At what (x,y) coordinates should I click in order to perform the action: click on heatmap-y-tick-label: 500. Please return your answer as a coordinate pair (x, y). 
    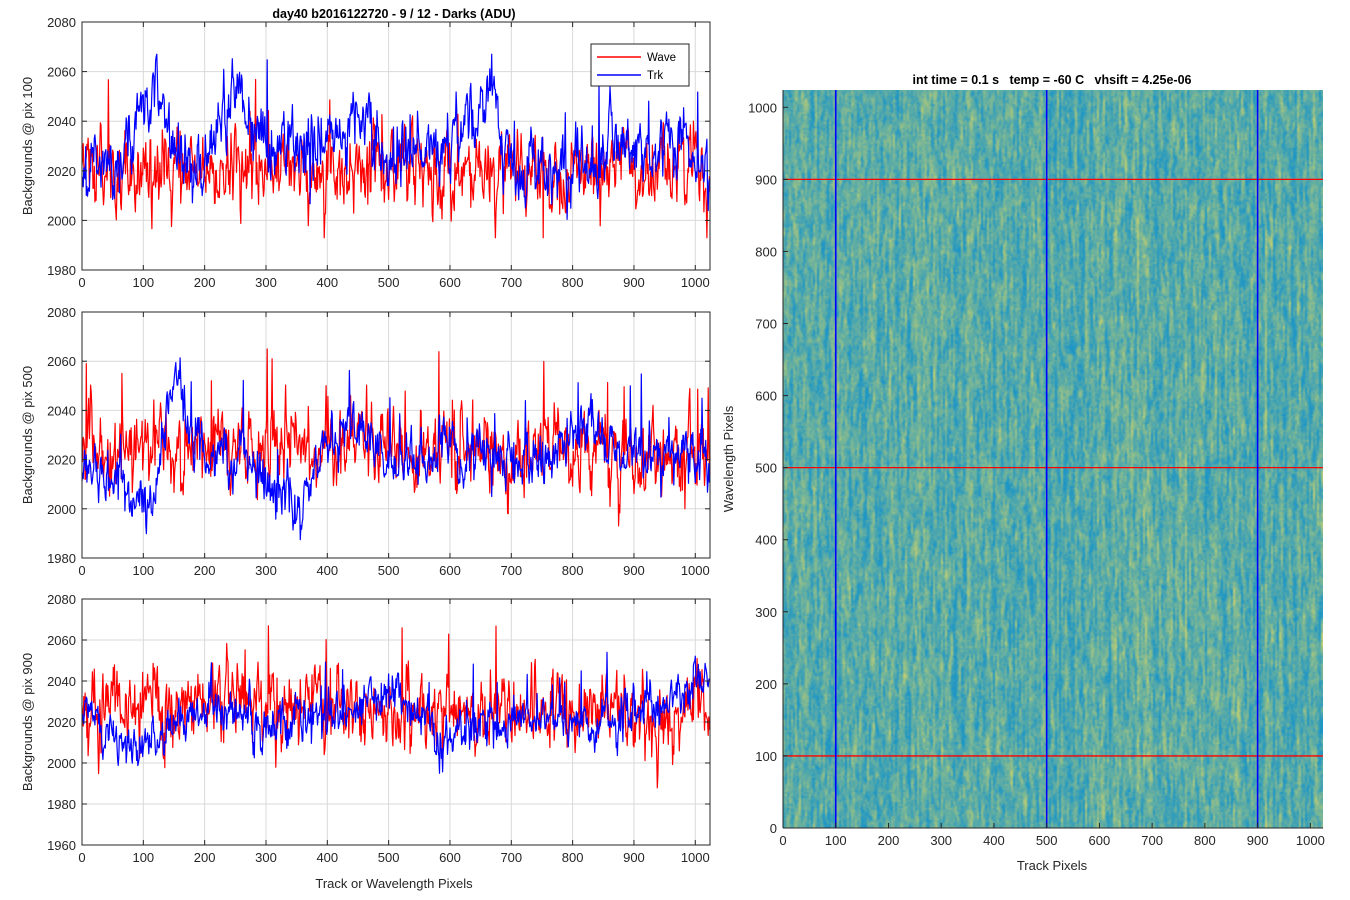
    Looking at the image, I should click on (766, 468).